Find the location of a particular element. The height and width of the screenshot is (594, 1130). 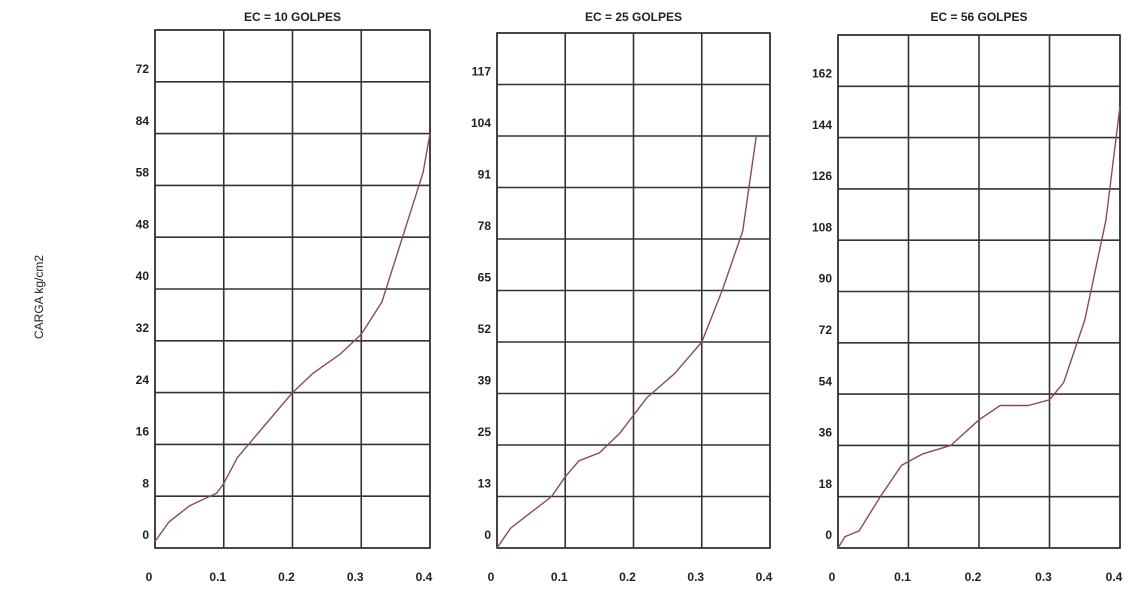

y-tick-label: 65 is located at coordinates (485, 278).